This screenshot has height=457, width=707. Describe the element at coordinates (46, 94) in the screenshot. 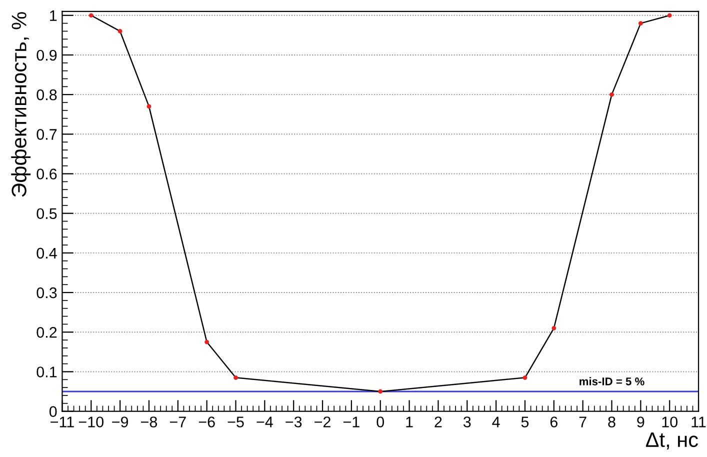

I see `y-tick-label: 0.8` at that location.